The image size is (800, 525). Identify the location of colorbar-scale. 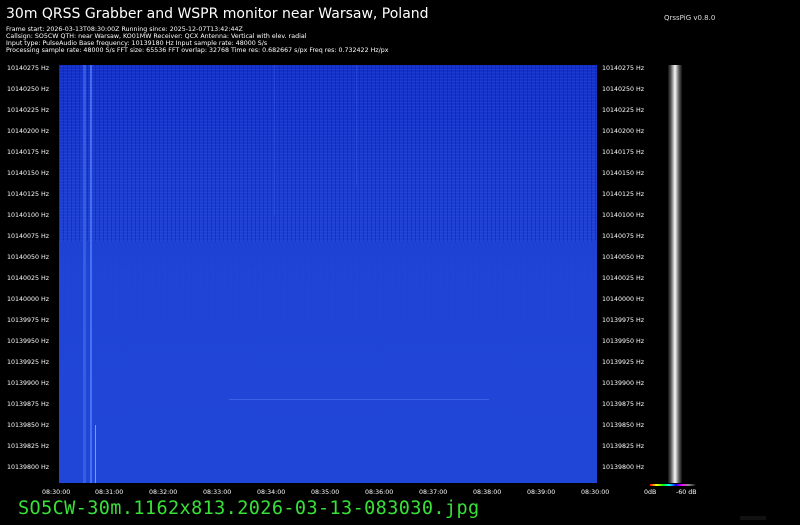
(672, 485).